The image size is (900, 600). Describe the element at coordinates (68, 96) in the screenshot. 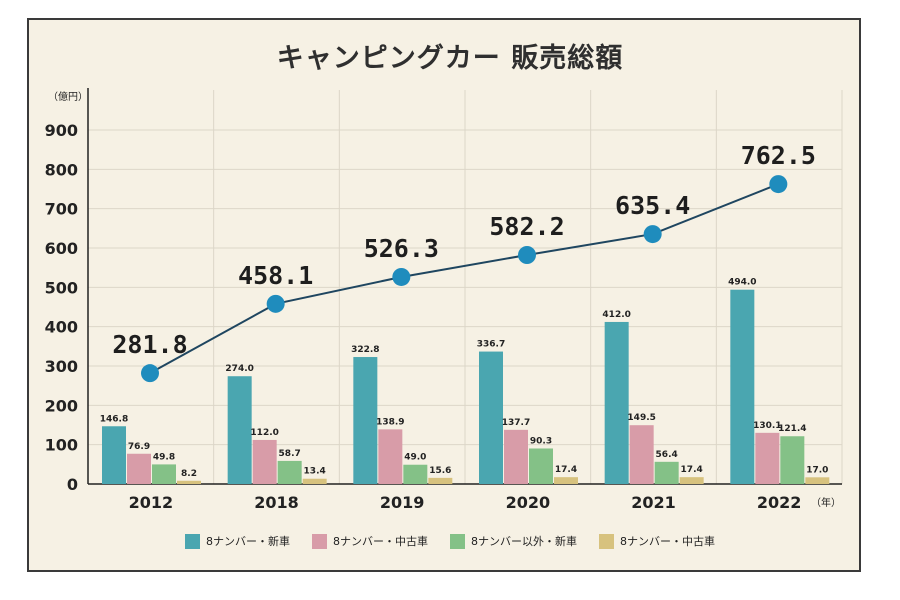

I see `y-unit-label: （億円）` at that location.